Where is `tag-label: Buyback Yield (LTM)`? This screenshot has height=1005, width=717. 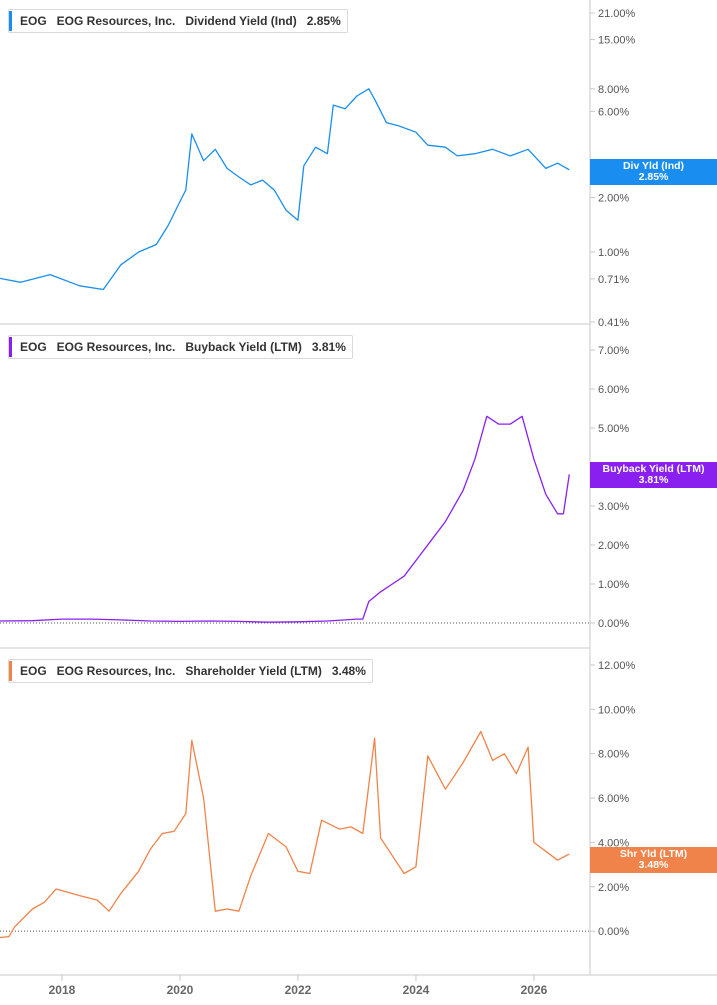 tag-label: Buyback Yield (LTM) is located at coordinates (653, 469).